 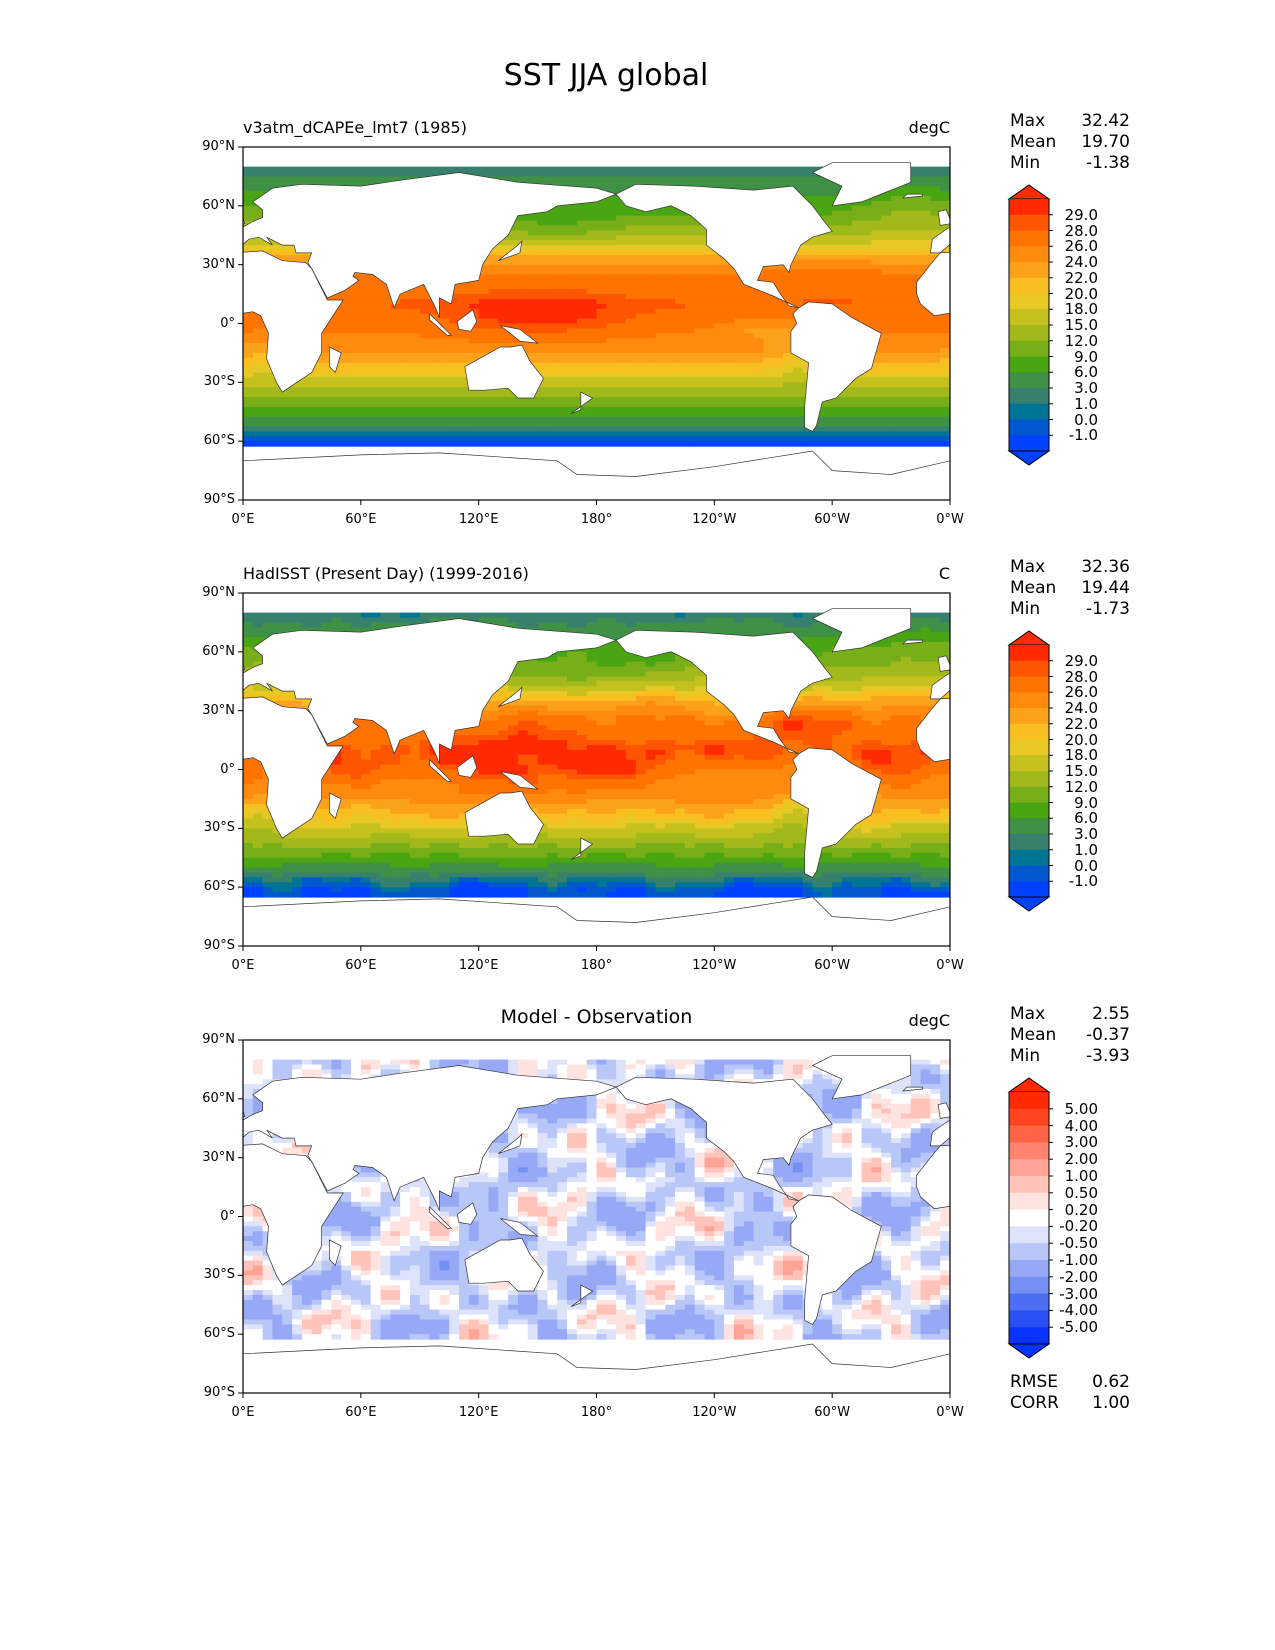 What do you see at coordinates (1029, 317) in the screenshot?
I see `colorbar-band` at bounding box center [1029, 317].